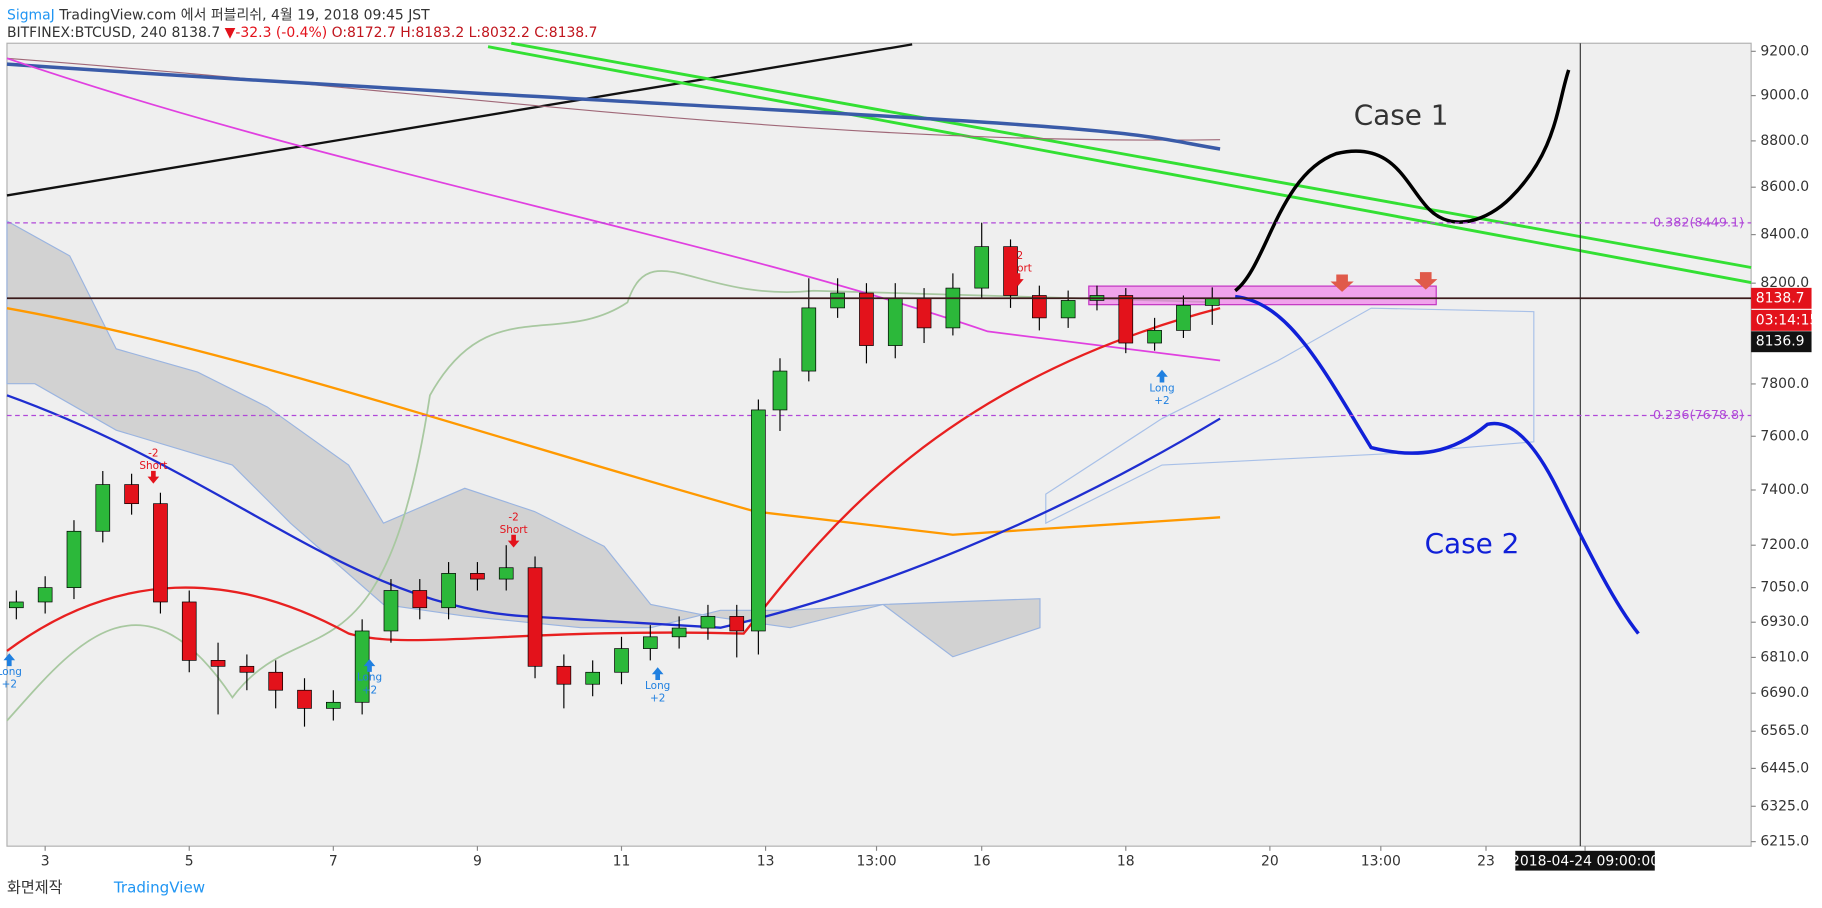 The image size is (1822, 908). I want to click on countdown-tag, so click(1781, 320).